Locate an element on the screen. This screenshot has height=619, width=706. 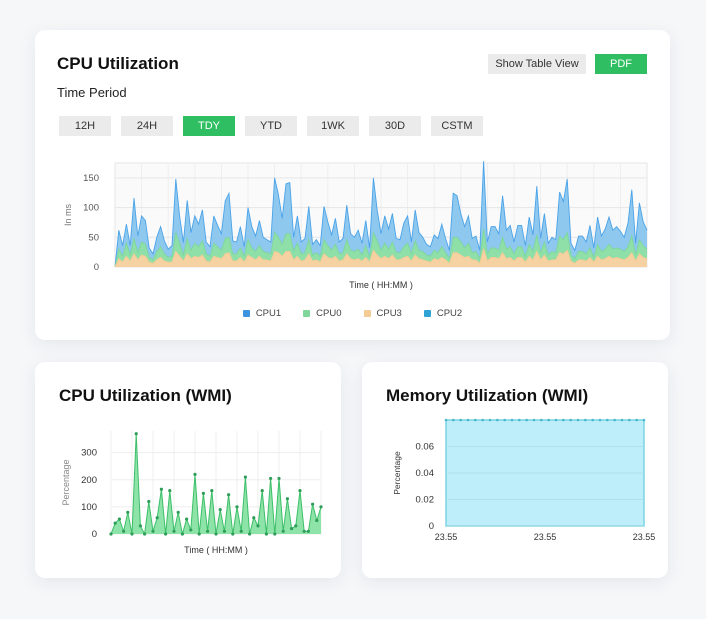
series-line-cpu1 is located at coordinates (381, 214).